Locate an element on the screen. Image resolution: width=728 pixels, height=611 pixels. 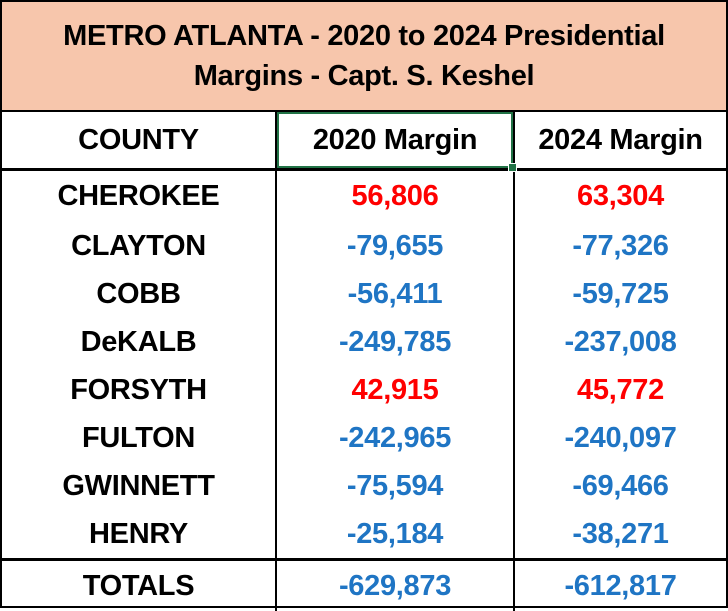
header-2020-margin: 2020 Margin is located at coordinates (395, 141).